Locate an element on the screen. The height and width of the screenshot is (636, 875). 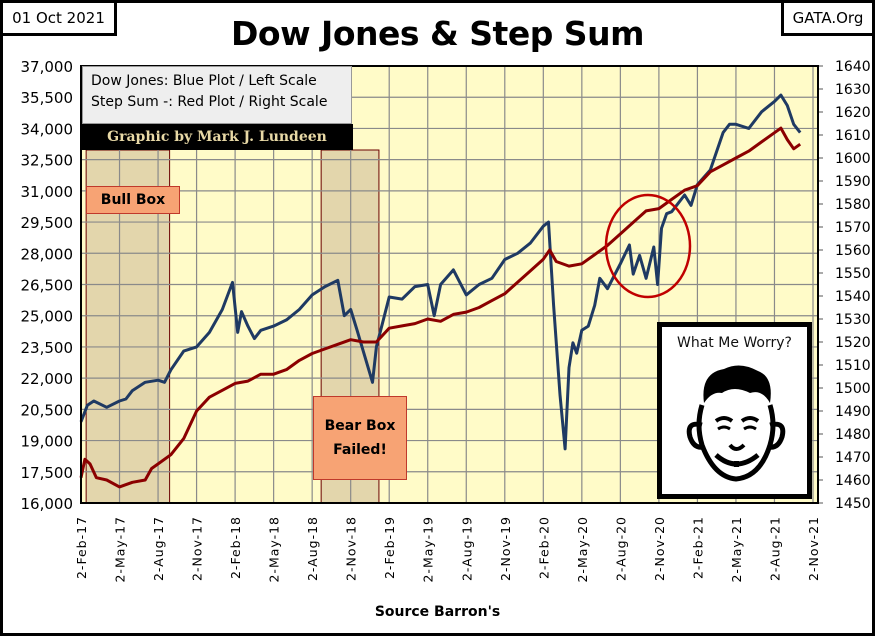
right-tick-label: 1520 is located at coordinates (853, 343).